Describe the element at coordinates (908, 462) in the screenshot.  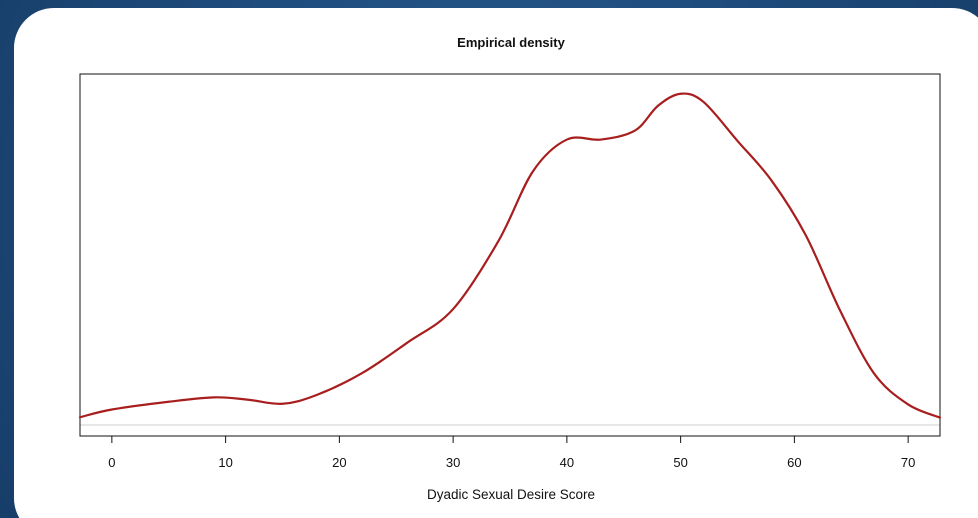
I see `x-tick-label: 70` at that location.